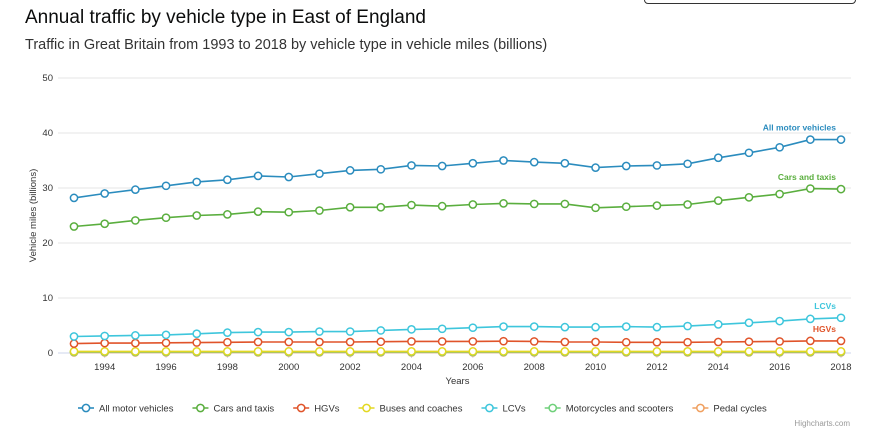  Describe the element at coordinates (609, 409) in the screenshot. I see `legend-item: Motorcycles and scooters` at that location.